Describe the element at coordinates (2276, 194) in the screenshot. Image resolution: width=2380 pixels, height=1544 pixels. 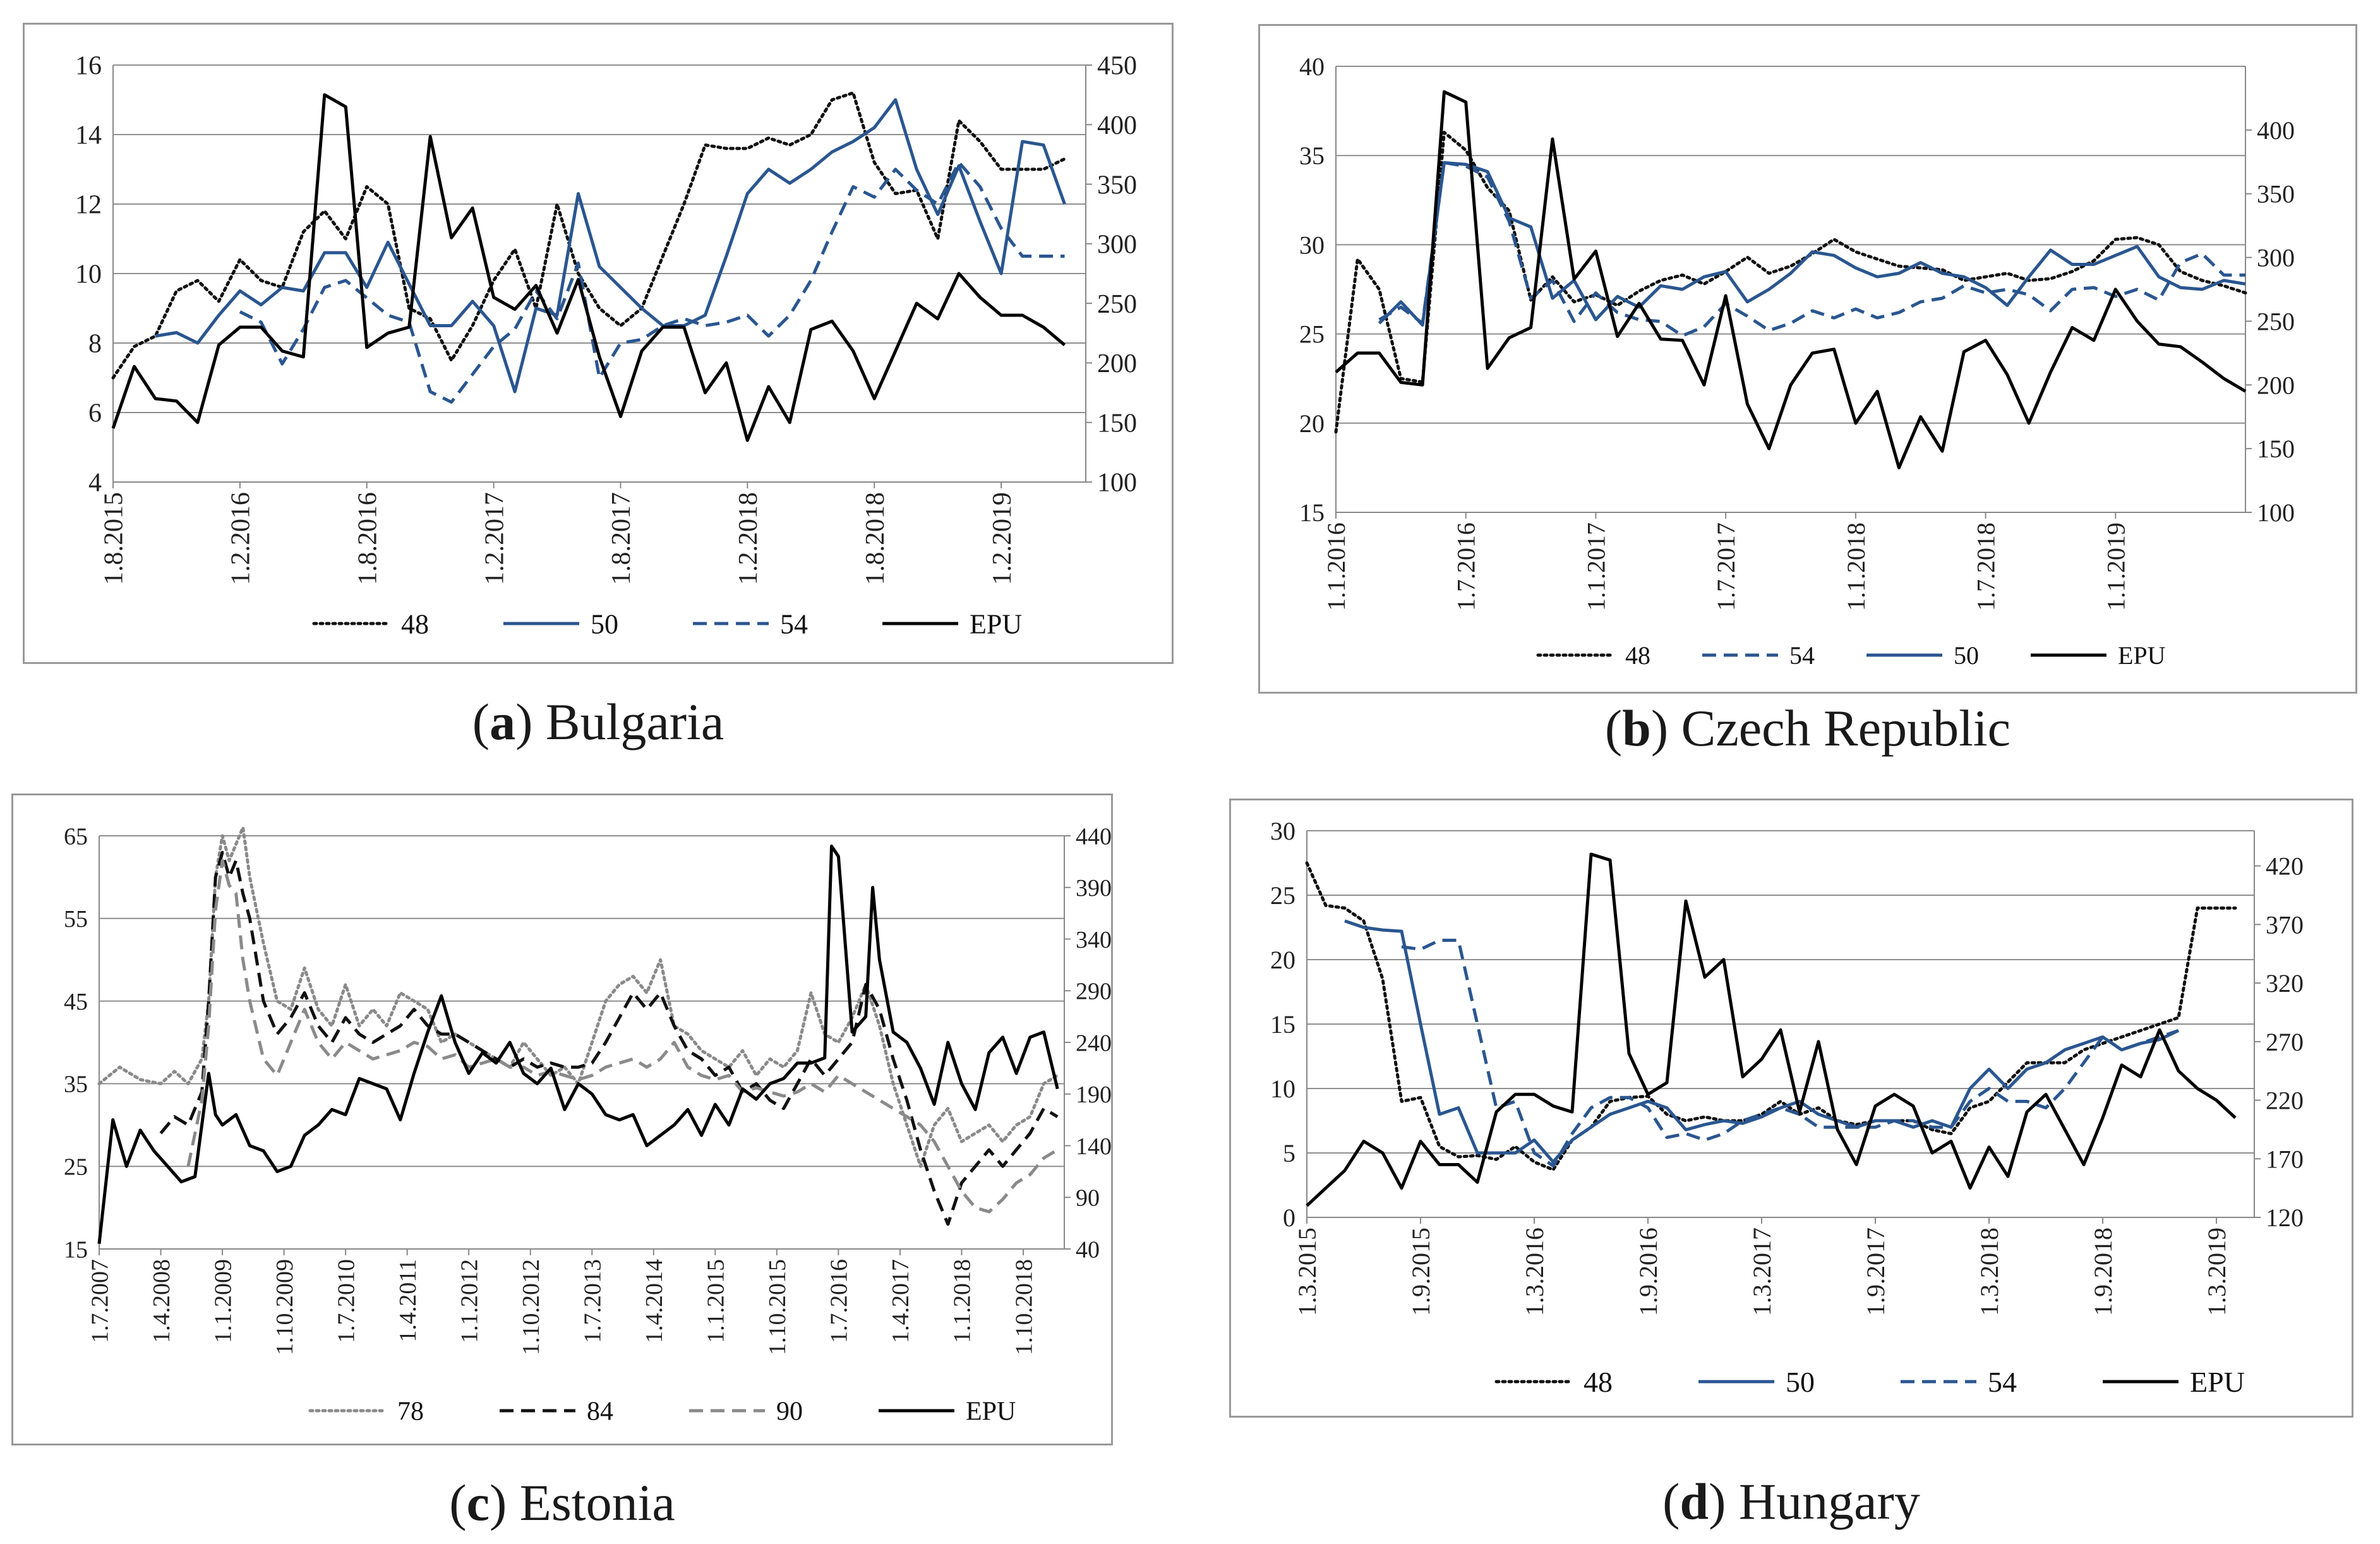
I see `y-tick-label-right: 350` at that location.